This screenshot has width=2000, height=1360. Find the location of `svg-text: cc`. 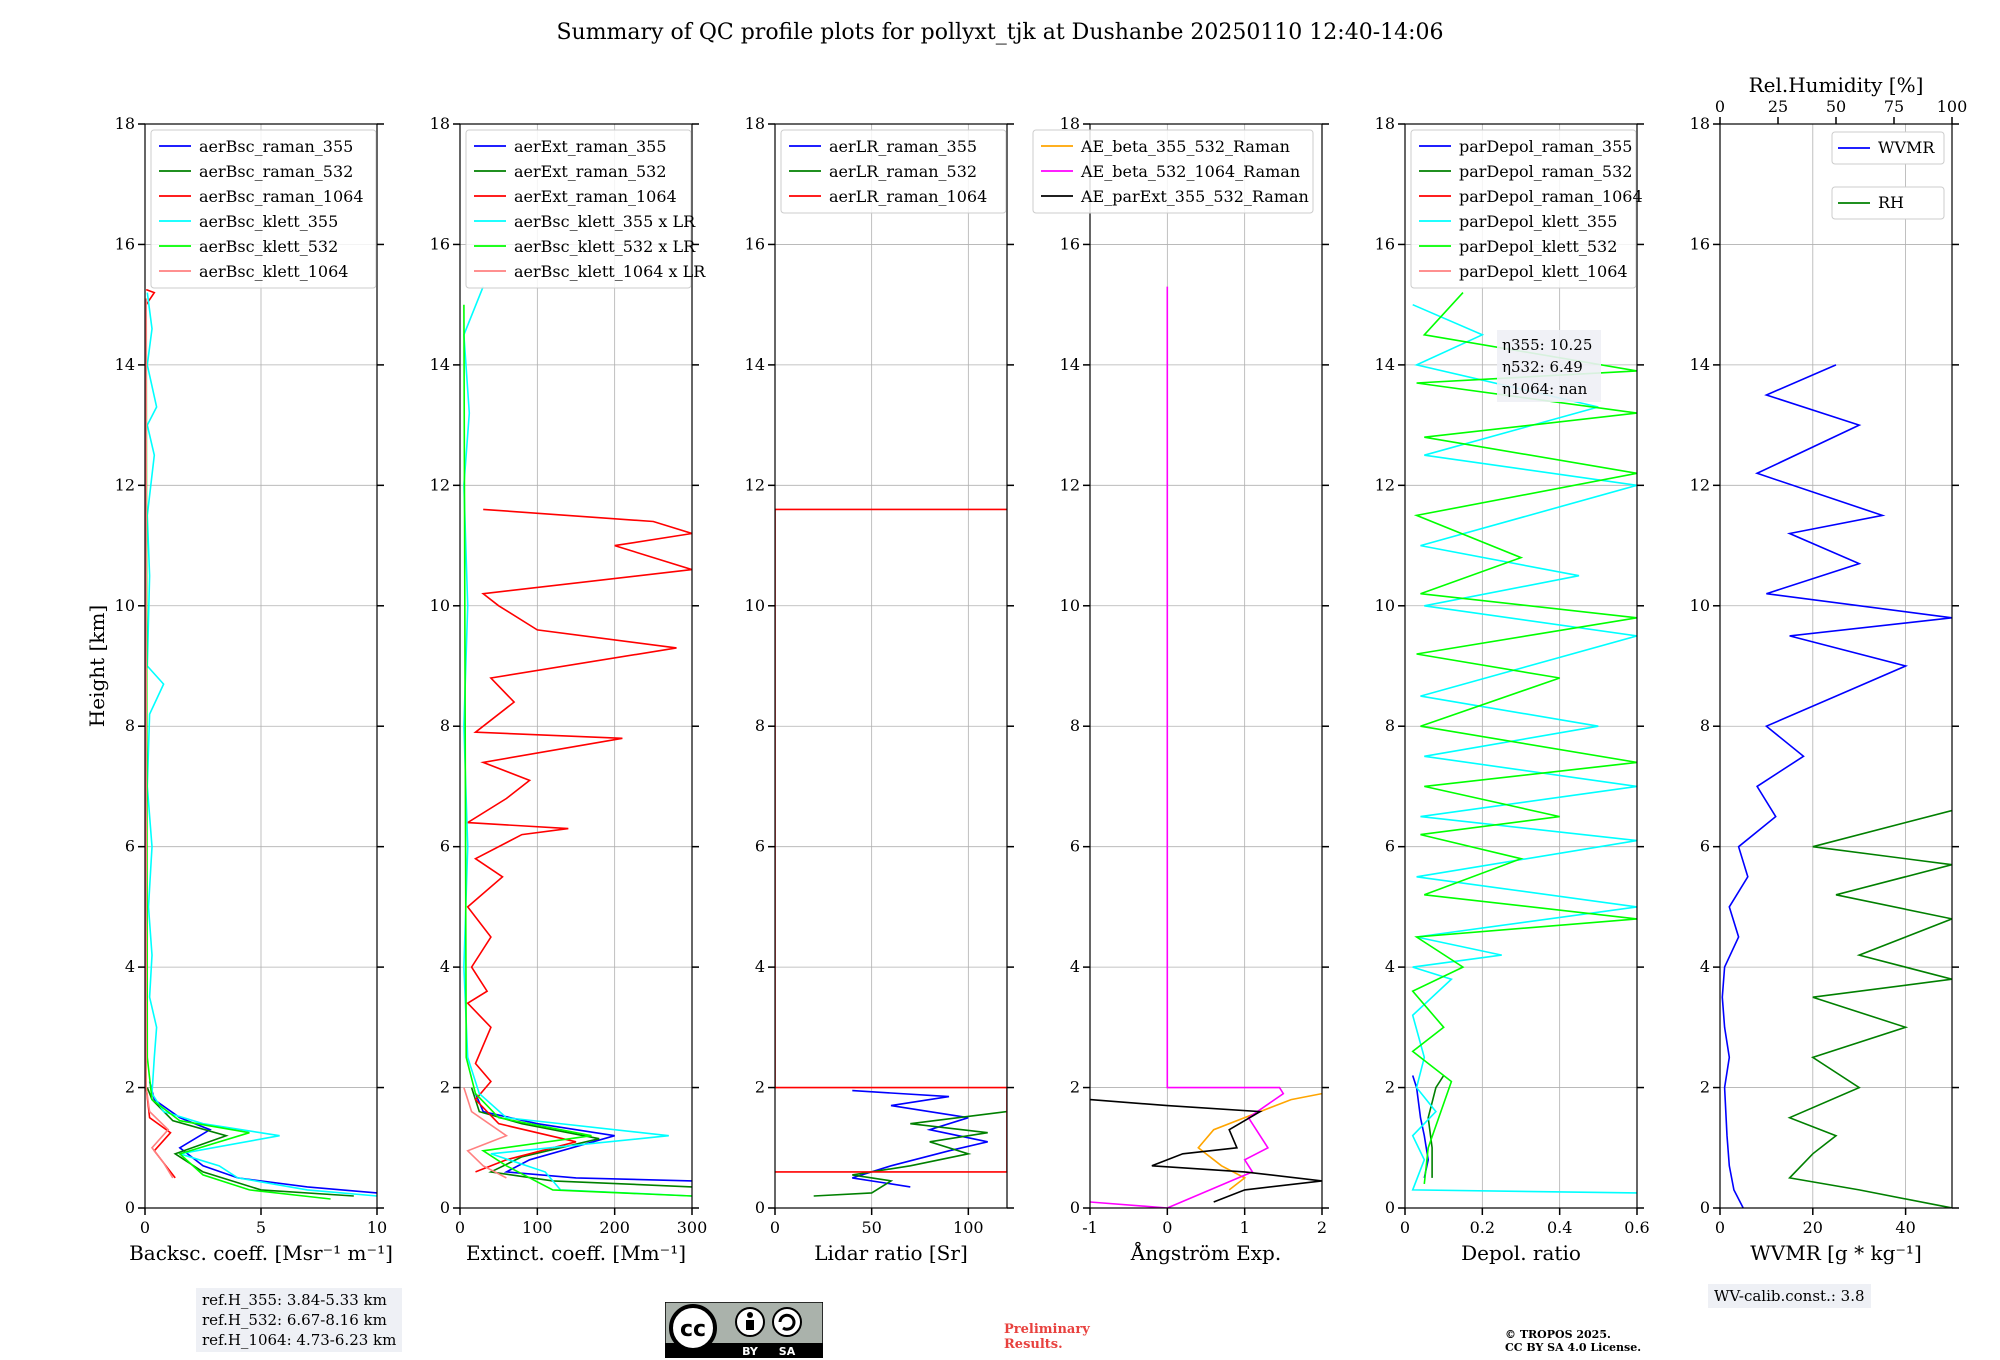

svg-text: cc is located at coordinates (693, 1329).